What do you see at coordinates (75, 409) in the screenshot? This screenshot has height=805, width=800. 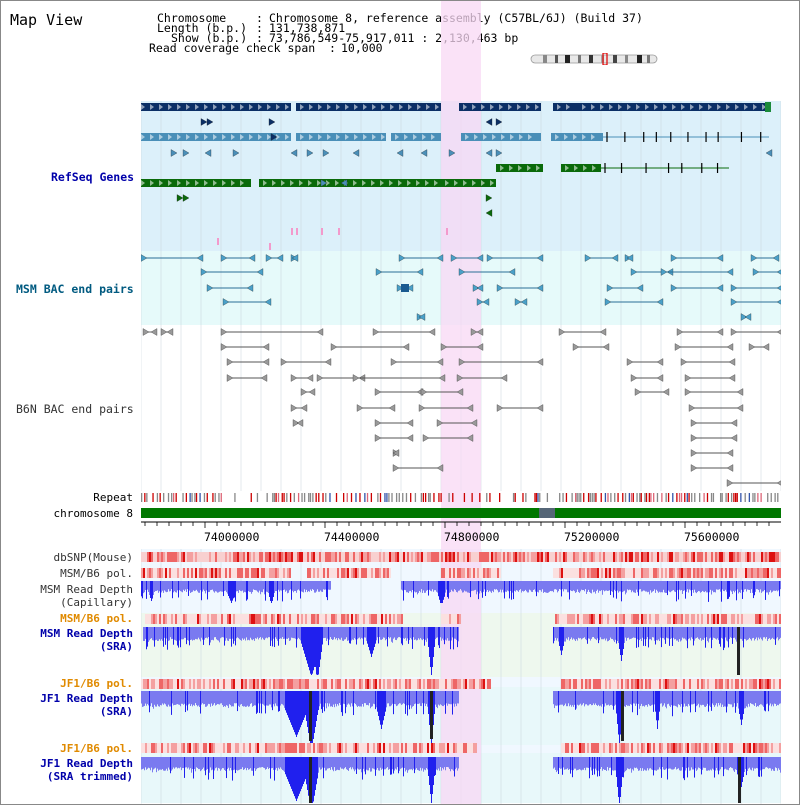 I see `b6n-bac-label: B6N BAC end pairs` at bounding box center [75, 409].